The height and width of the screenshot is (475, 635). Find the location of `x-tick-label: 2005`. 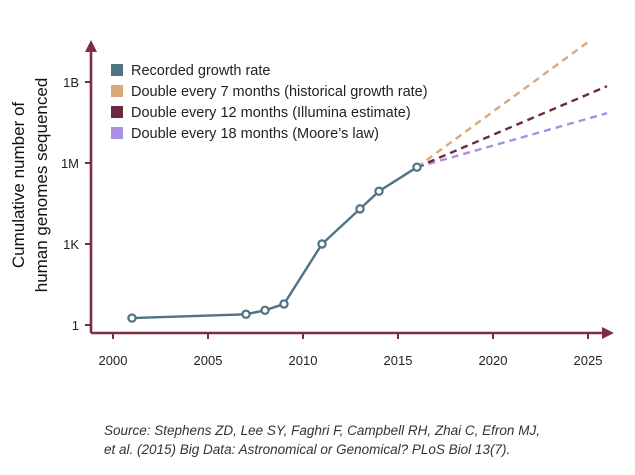

x-tick-label: 2005 is located at coordinates (208, 360).